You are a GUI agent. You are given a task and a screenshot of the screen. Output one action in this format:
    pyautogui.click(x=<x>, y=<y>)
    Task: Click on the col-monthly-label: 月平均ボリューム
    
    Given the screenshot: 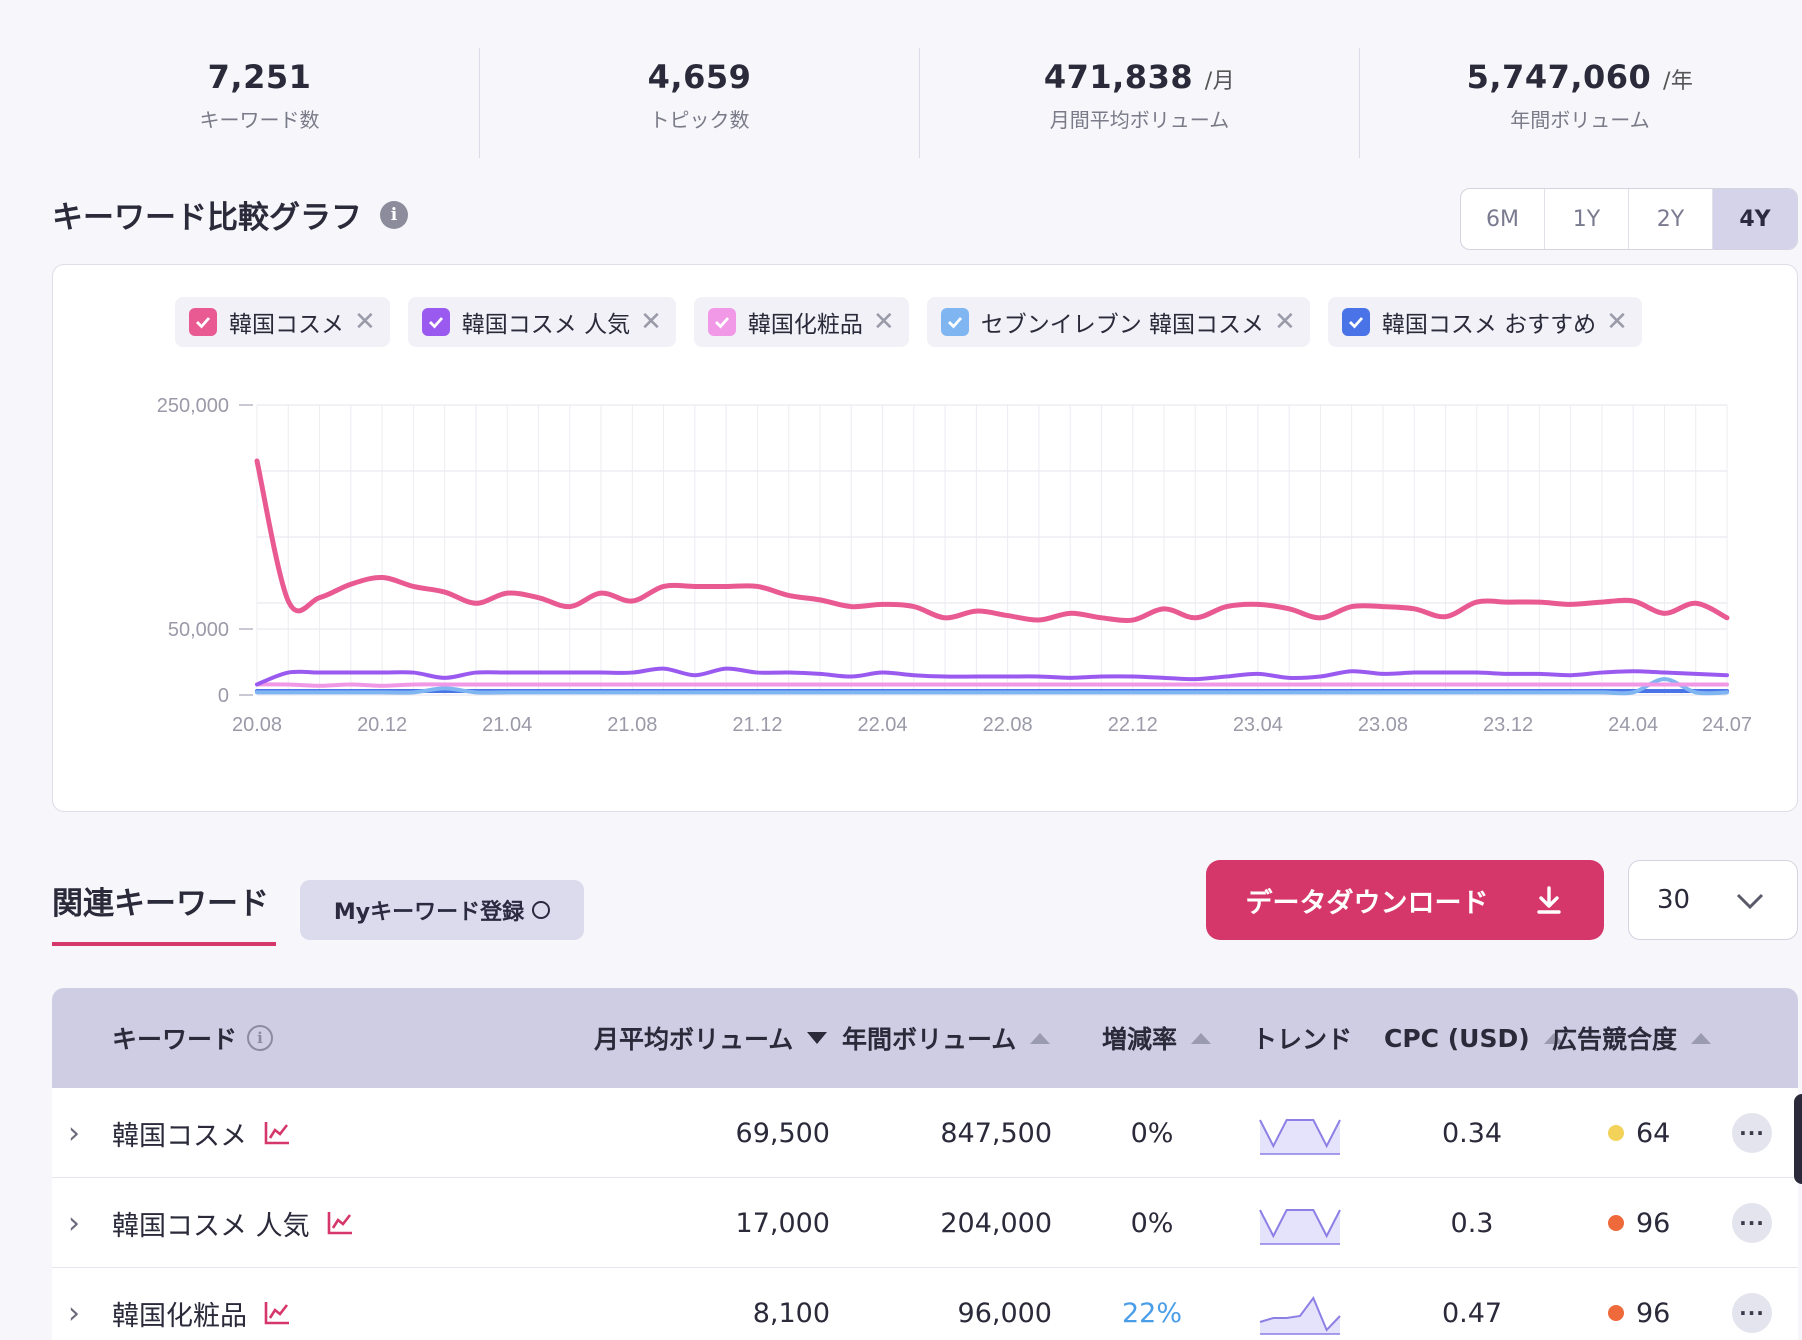 What is the action you would take?
    pyautogui.click(x=694, y=1039)
    